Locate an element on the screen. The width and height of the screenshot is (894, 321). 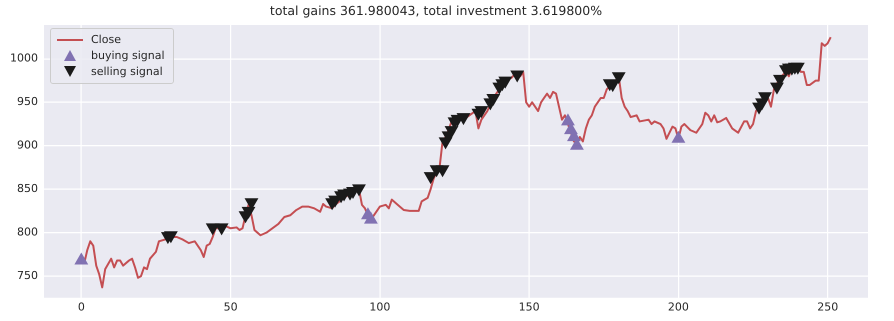
y-tick-label: 750 is located at coordinates (27, 275).